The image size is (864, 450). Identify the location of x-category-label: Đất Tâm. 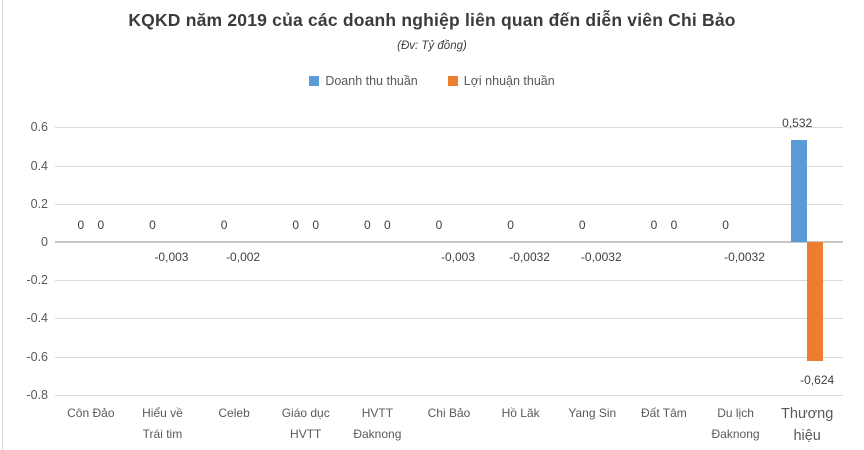
(664, 413).